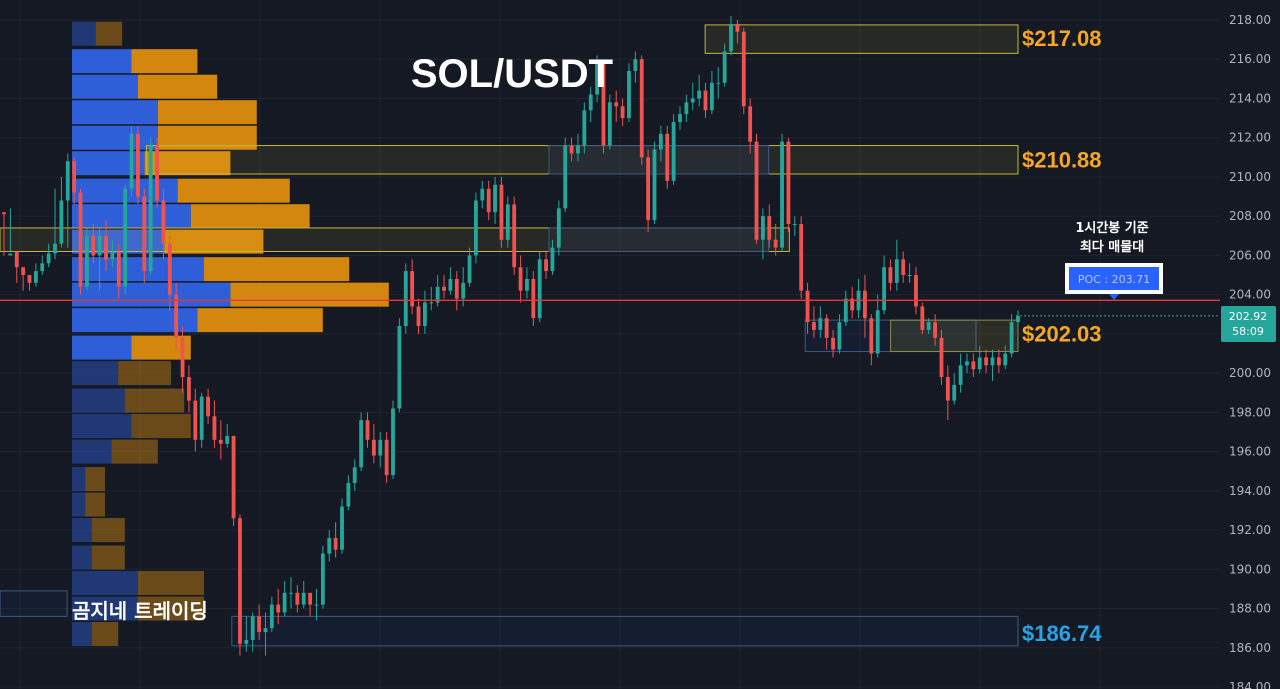 This screenshot has width=1280, height=689. Describe the element at coordinates (1250, 684) in the screenshot. I see `price-tick-label: 184.00` at that location.